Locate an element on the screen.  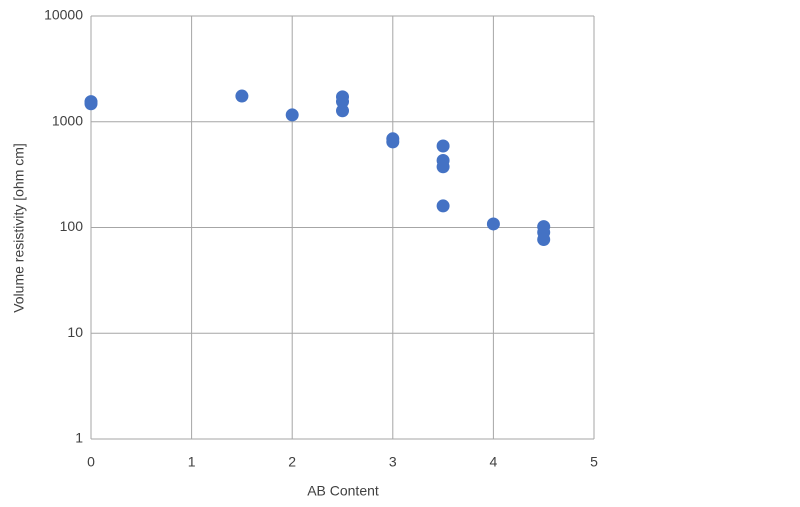
y-tick-label: 10 is located at coordinates (75, 332).